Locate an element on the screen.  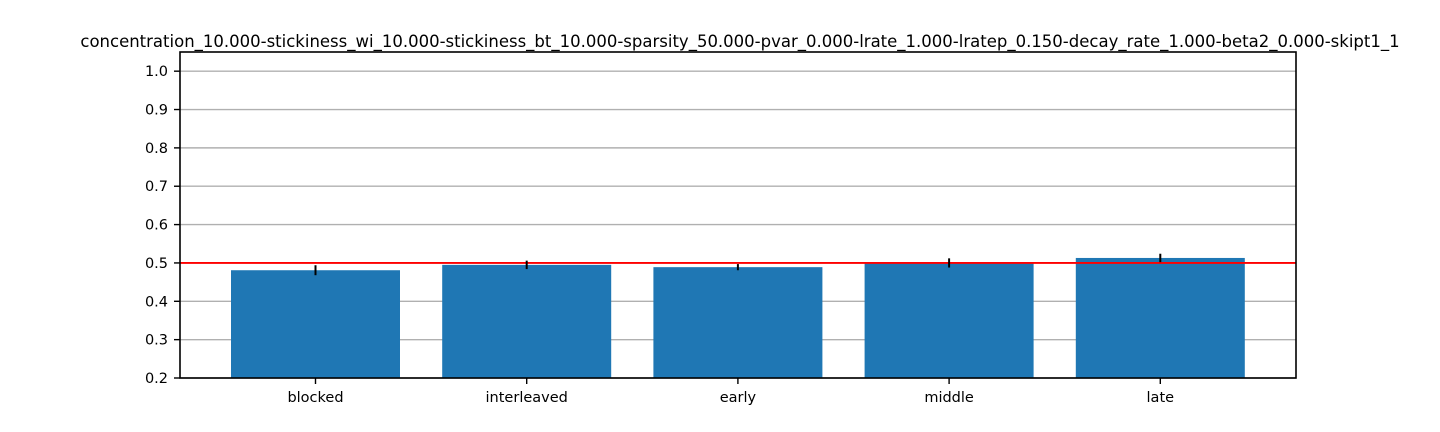
y-tick-label: 0.7 is located at coordinates (156, 187).